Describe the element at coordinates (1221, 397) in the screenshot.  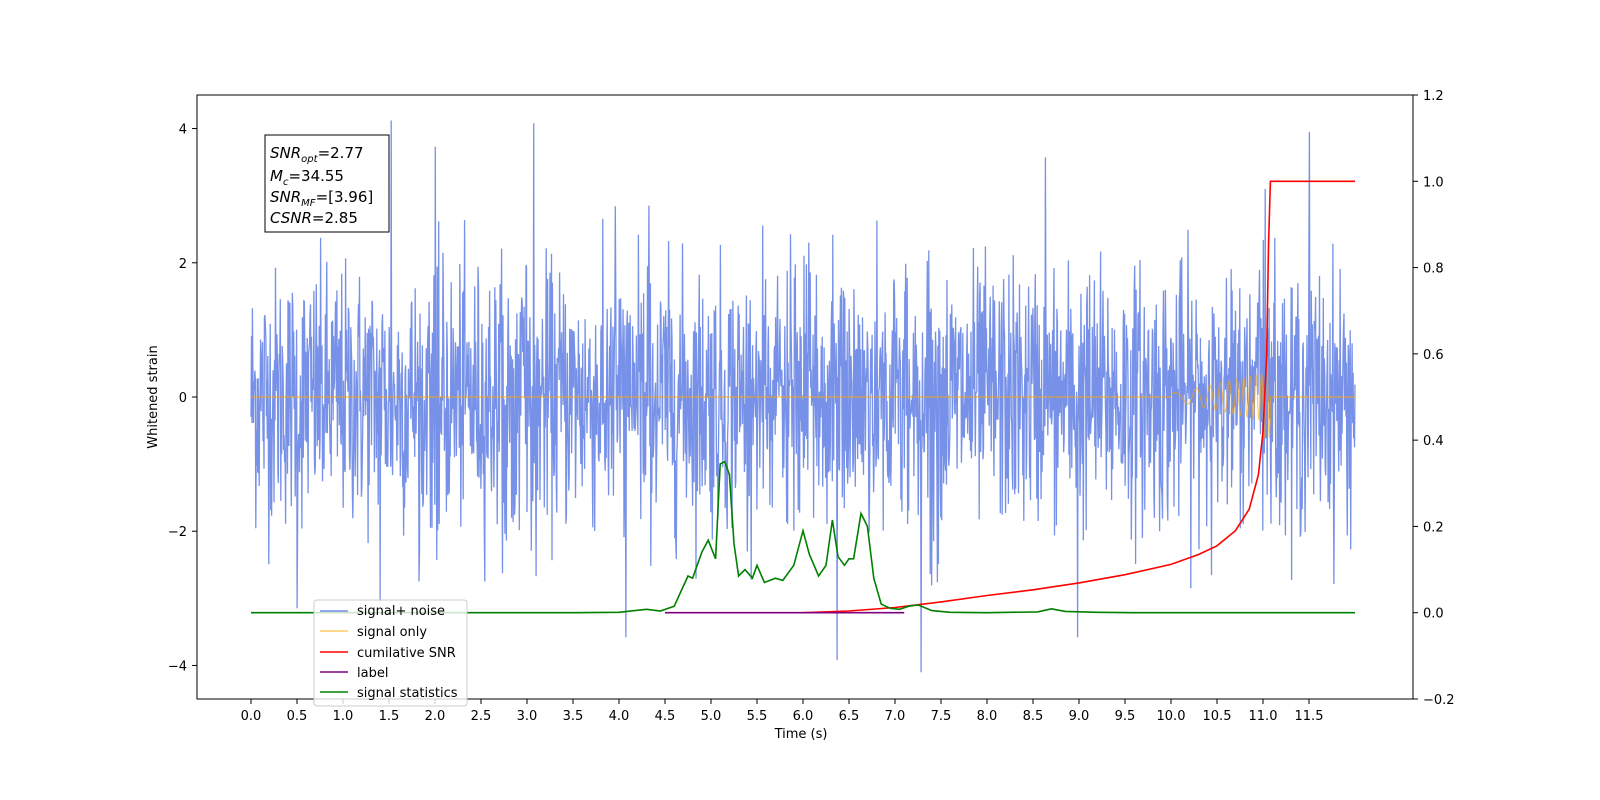
I see `series-signal-only` at that location.